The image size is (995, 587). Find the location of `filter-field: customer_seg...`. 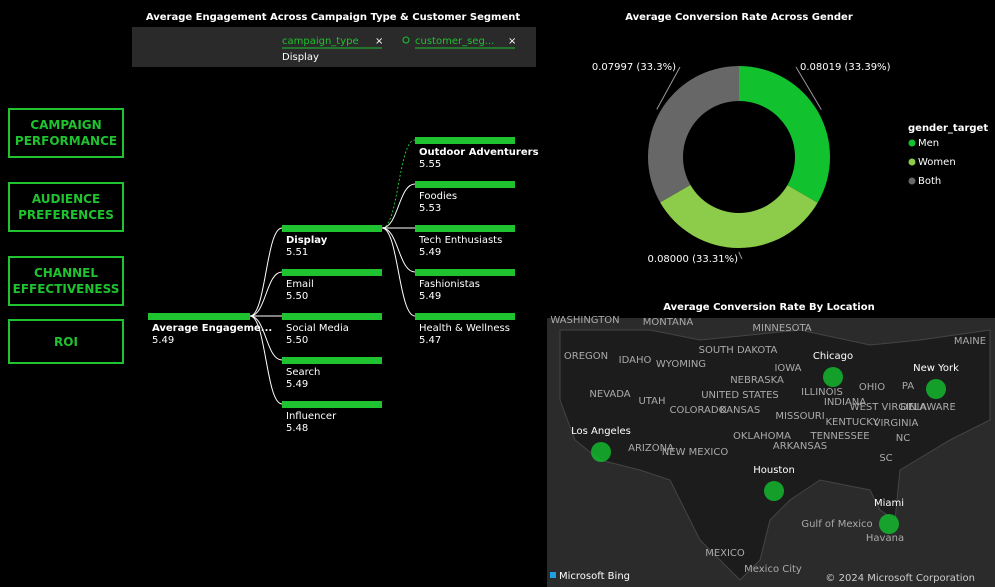

filter-field: customer_seg... is located at coordinates (454, 41).